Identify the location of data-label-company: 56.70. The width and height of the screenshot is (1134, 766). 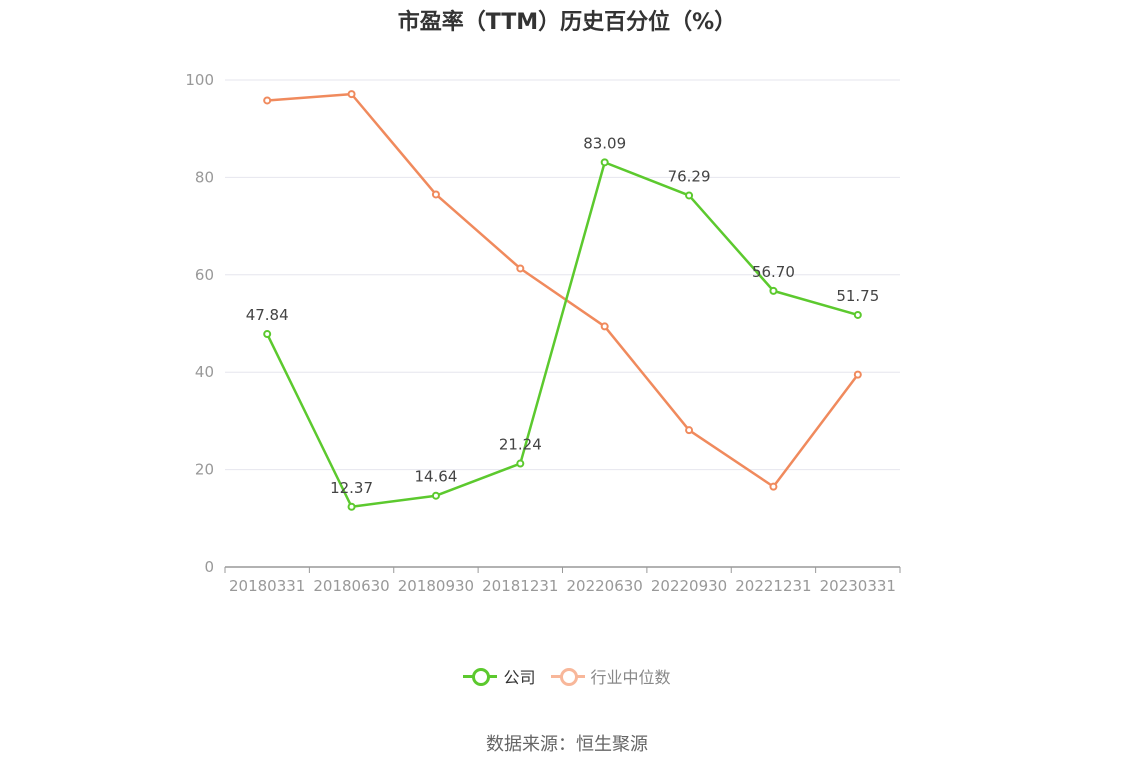
(773, 272).